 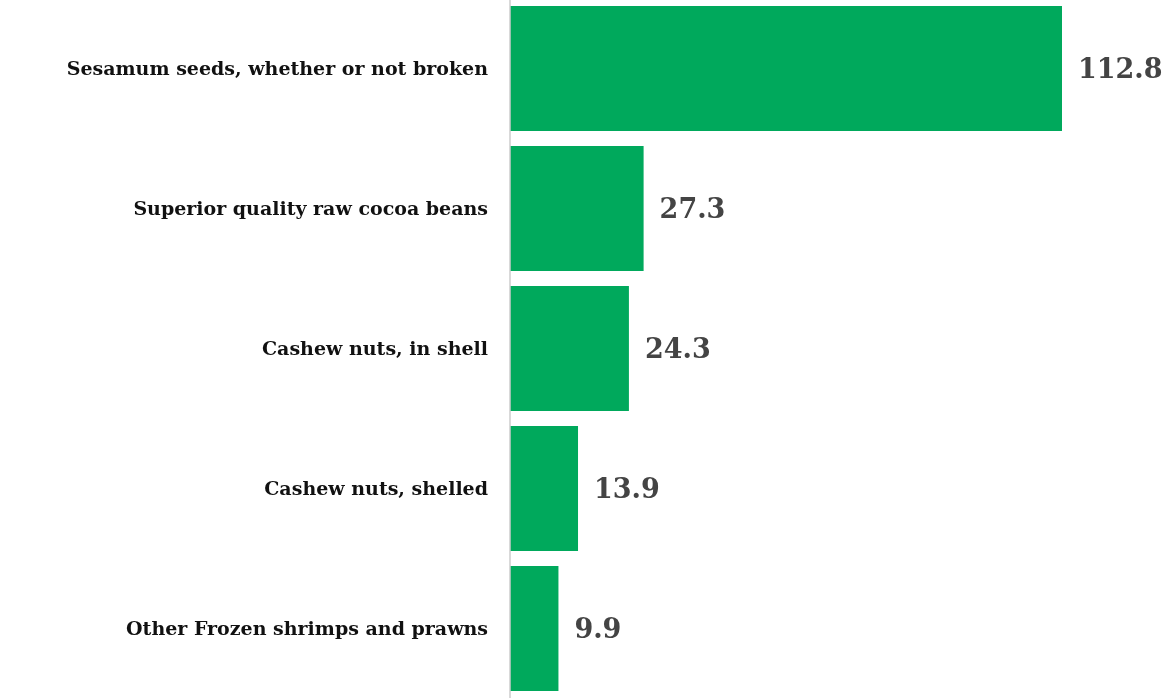 I want to click on y-tick-label: Superior quality raw cocoa beans, so click(x=310, y=208).